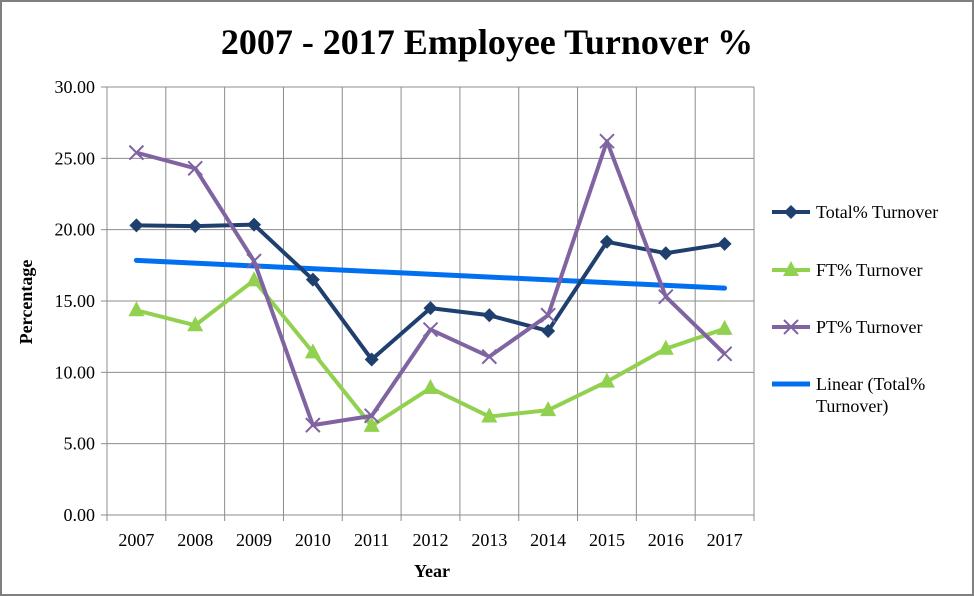 The height and width of the screenshot is (596, 974). Describe the element at coordinates (489, 540) in the screenshot. I see `x-tick-label: 2013` at that location.